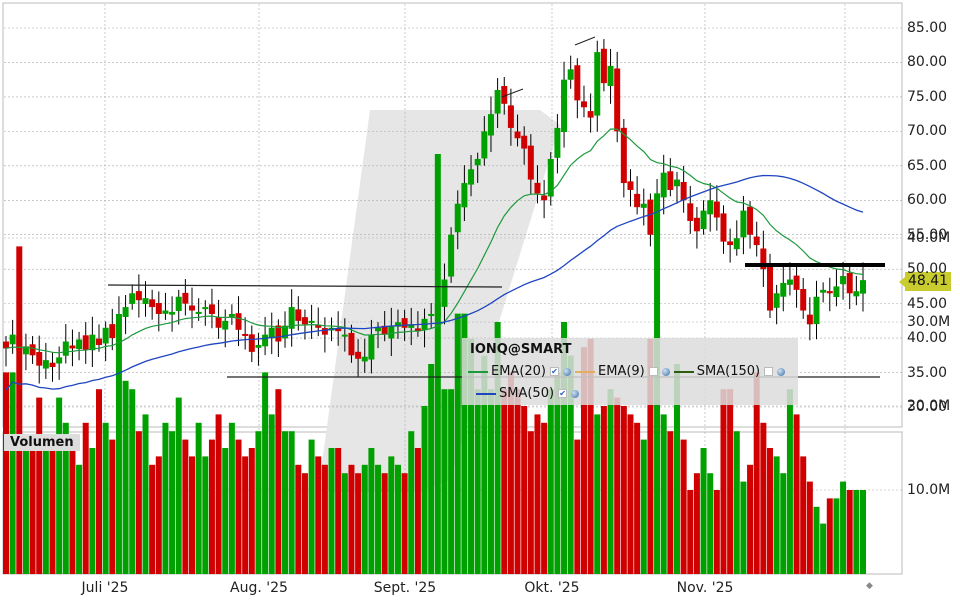 The height and width of the screenshot is (600, 960). What do you see at coordinates (927, 131) in the screenshot?
I see `price-tick: 70.00` at bounding box center [927, 131].